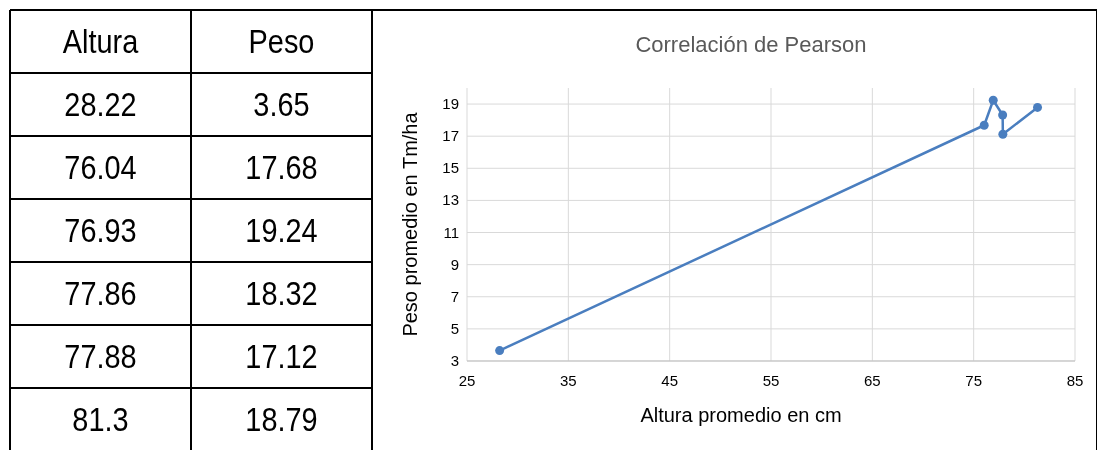 Image resolution: width=1097 pixels, height=450 pixels. I want to click on x-axis-title: Altura promedio en cm, so click(741, 415).